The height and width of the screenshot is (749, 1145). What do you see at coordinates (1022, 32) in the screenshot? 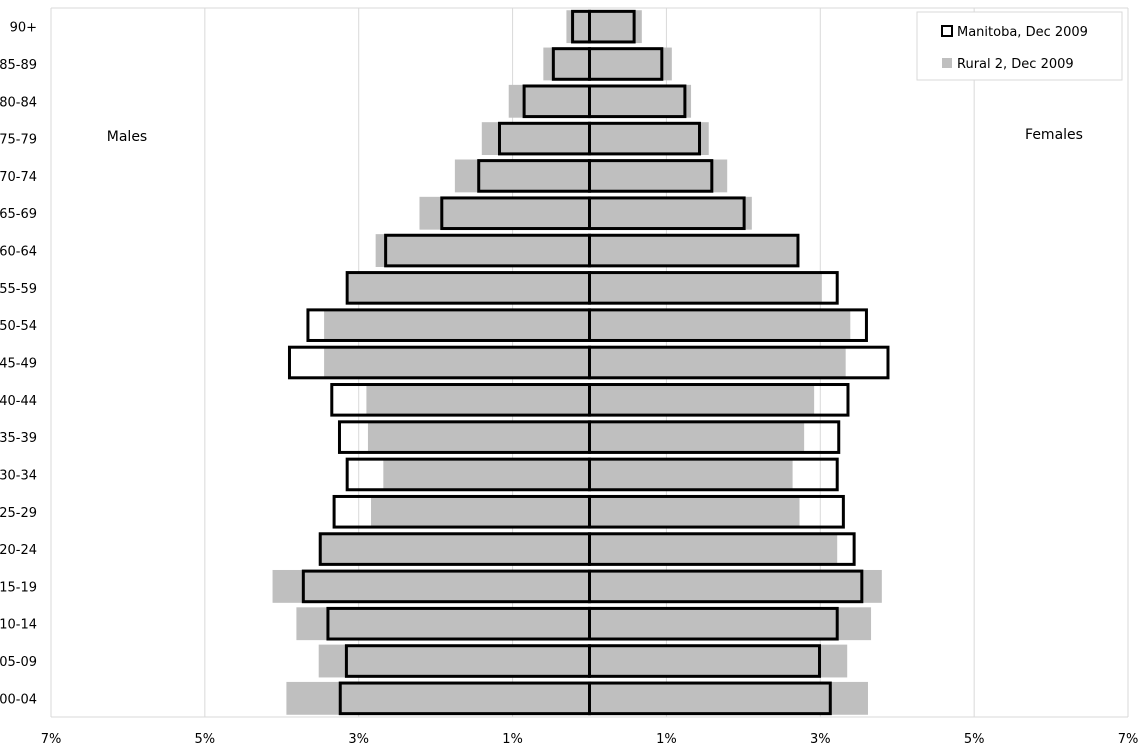
I see `legend-label-manitoba: Manitoba, Dec 2009` at bounding box center [1022, 32].